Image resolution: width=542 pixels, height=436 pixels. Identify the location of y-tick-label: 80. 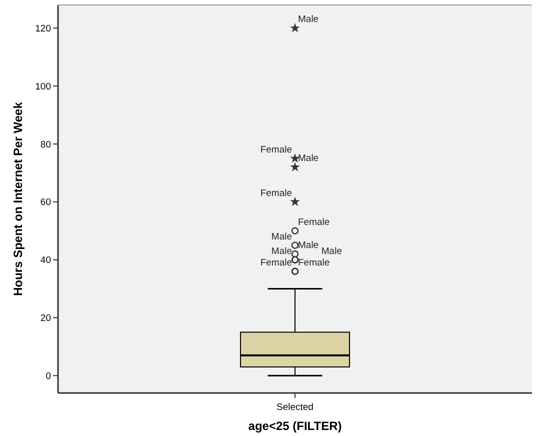
(45, 144).